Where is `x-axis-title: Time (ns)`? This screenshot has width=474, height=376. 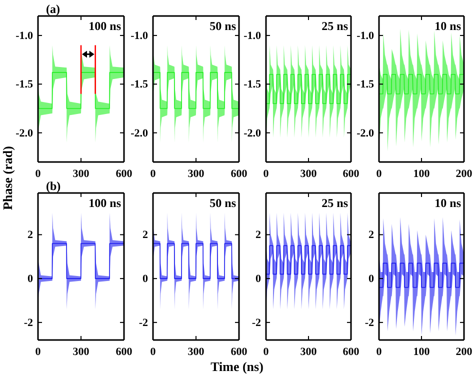
x-axis-title: Time (ns) is located at coordinates (237, 366).